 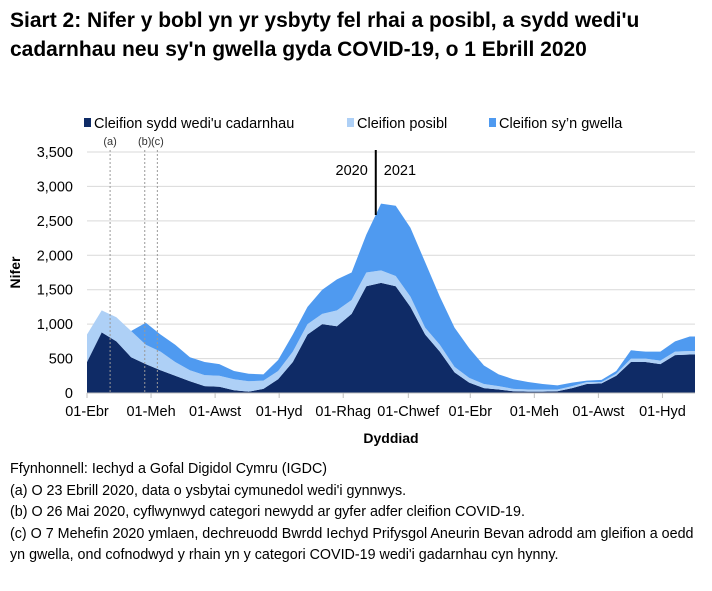 What do you see at coordinates (69, 394) in the screenshot?
I see `y-tick-label: 0` at bounding box center [69, 394].